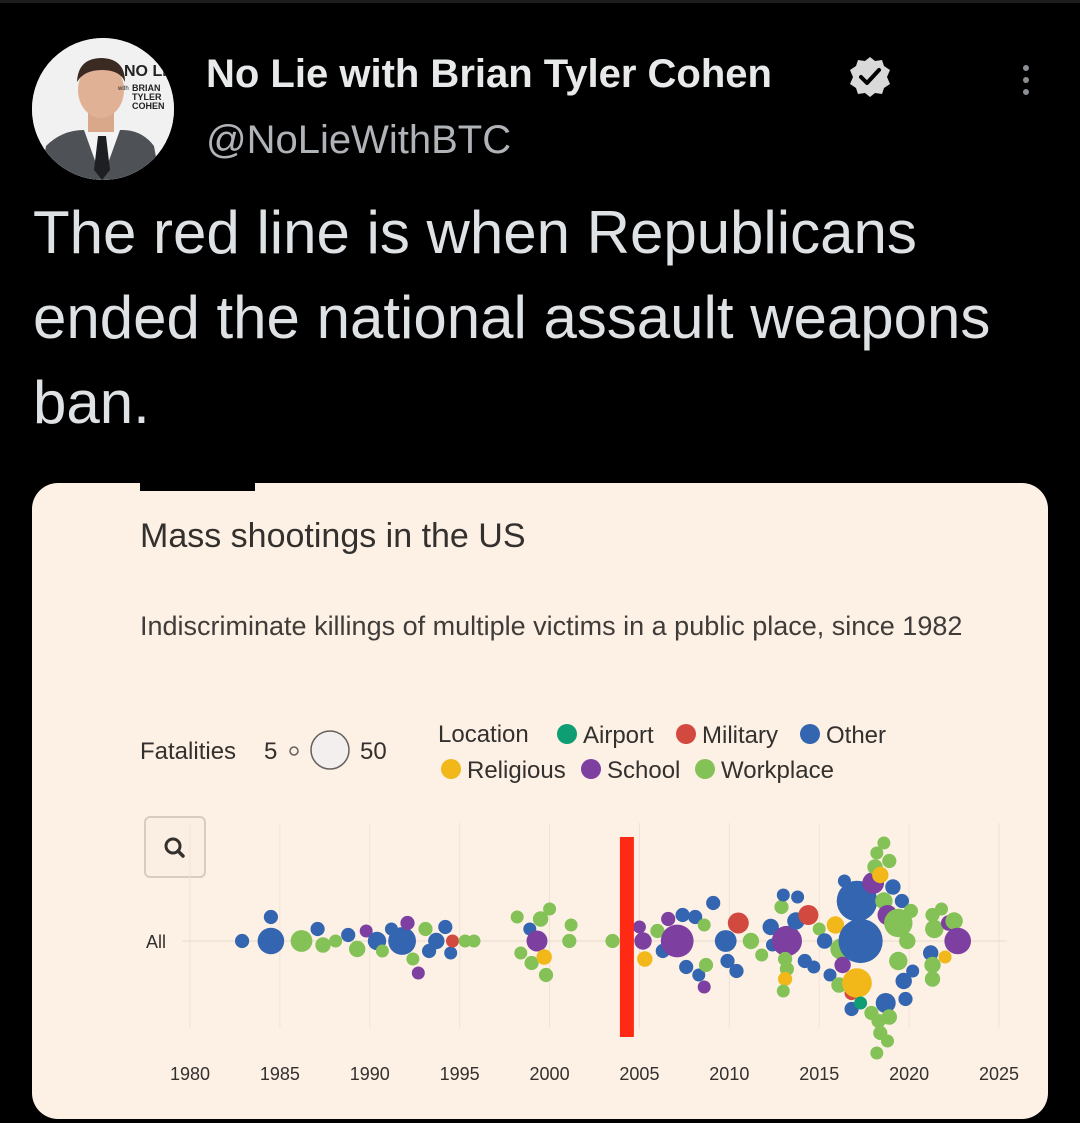  Describe the element at coordinates (103, 109) in the screenshot. I see `avatar: NO LIE with BRIAN TYLER COHEN` at that location.